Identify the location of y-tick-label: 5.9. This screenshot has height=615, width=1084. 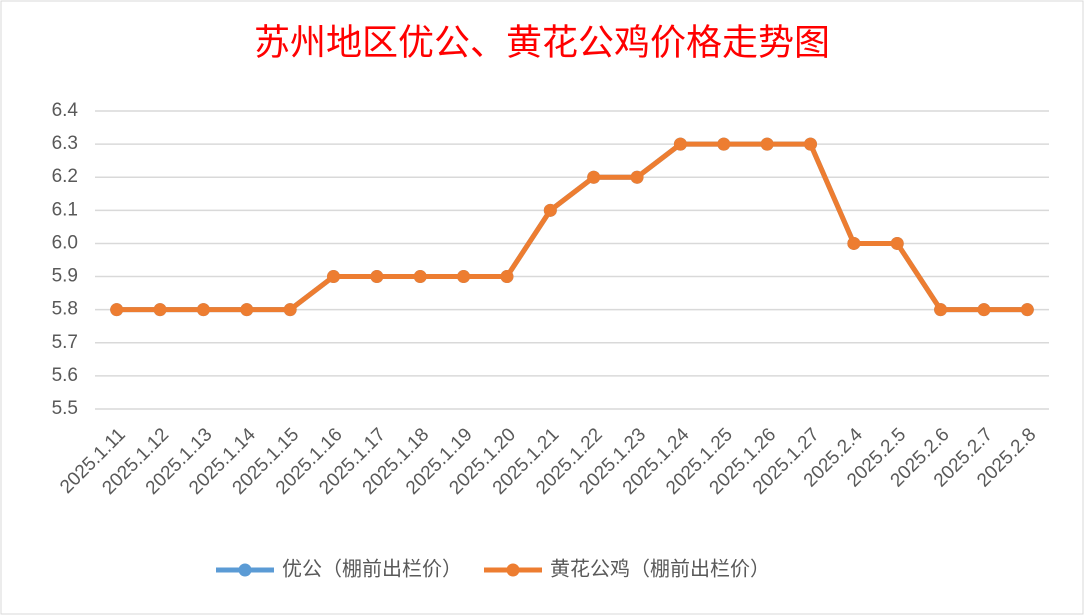
(65, 276).